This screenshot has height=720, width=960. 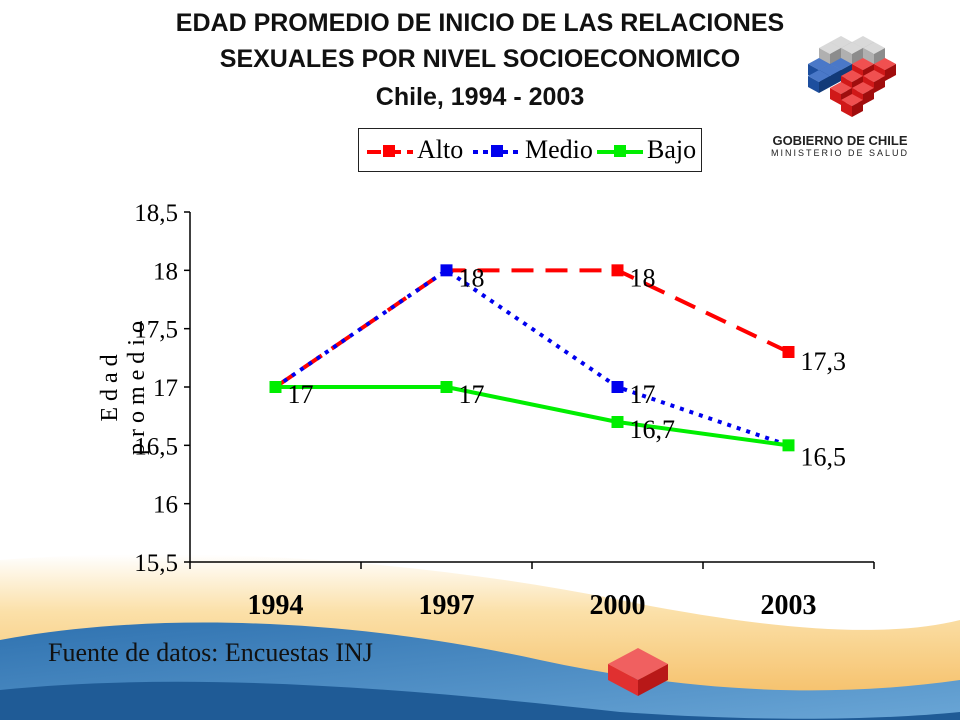 I want to click on data-source: Fuente de datos: Encuestas INJ, so click(x=210, y=652).